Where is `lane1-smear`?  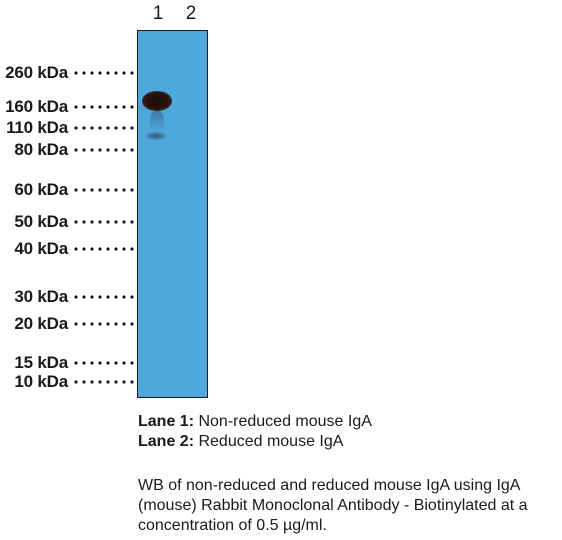 lane1-smear is located at coordinates (157, 122).